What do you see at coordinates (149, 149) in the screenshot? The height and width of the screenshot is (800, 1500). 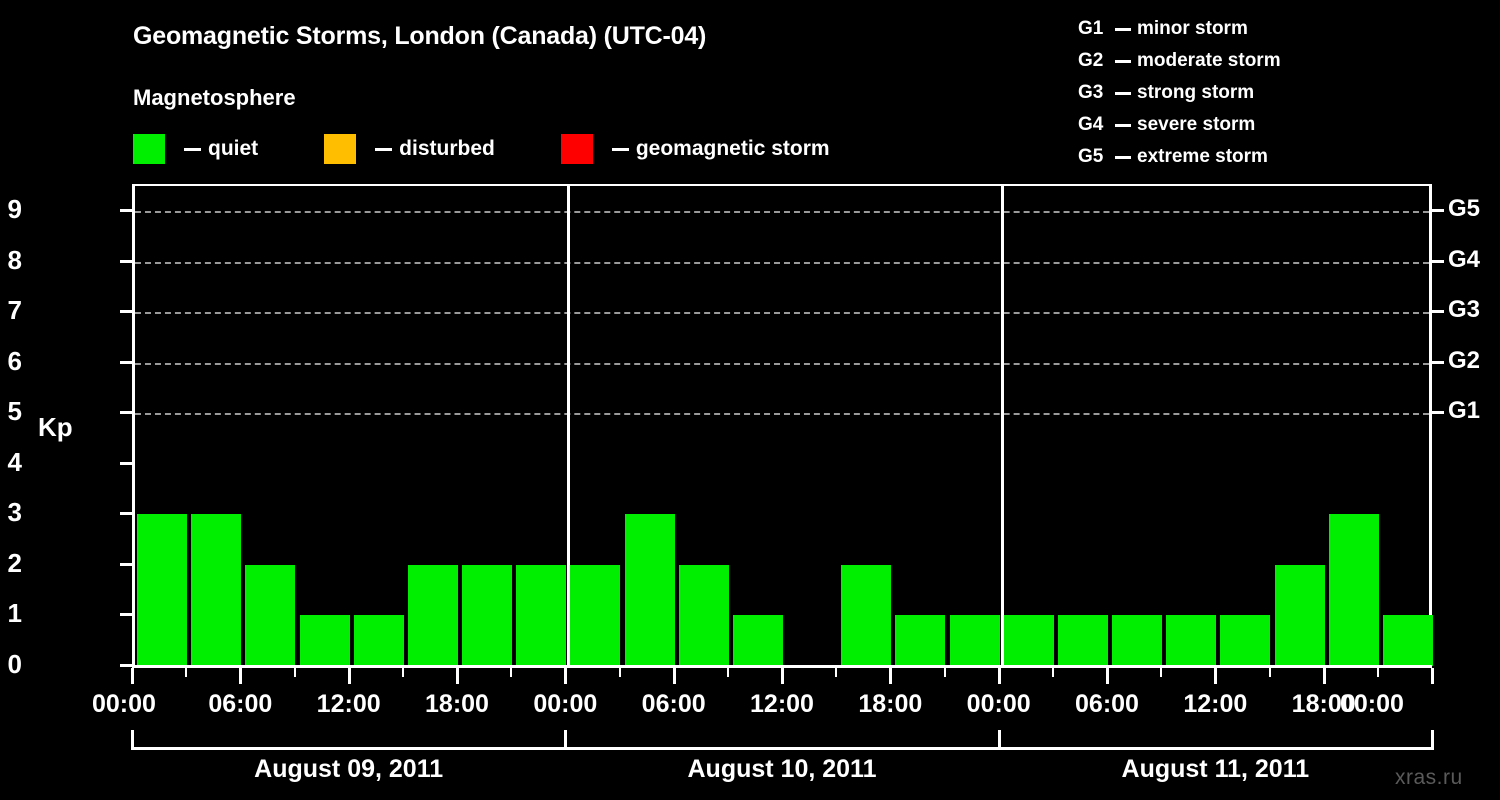 I see `quiet-swatch` at bounding box center [149, 149].